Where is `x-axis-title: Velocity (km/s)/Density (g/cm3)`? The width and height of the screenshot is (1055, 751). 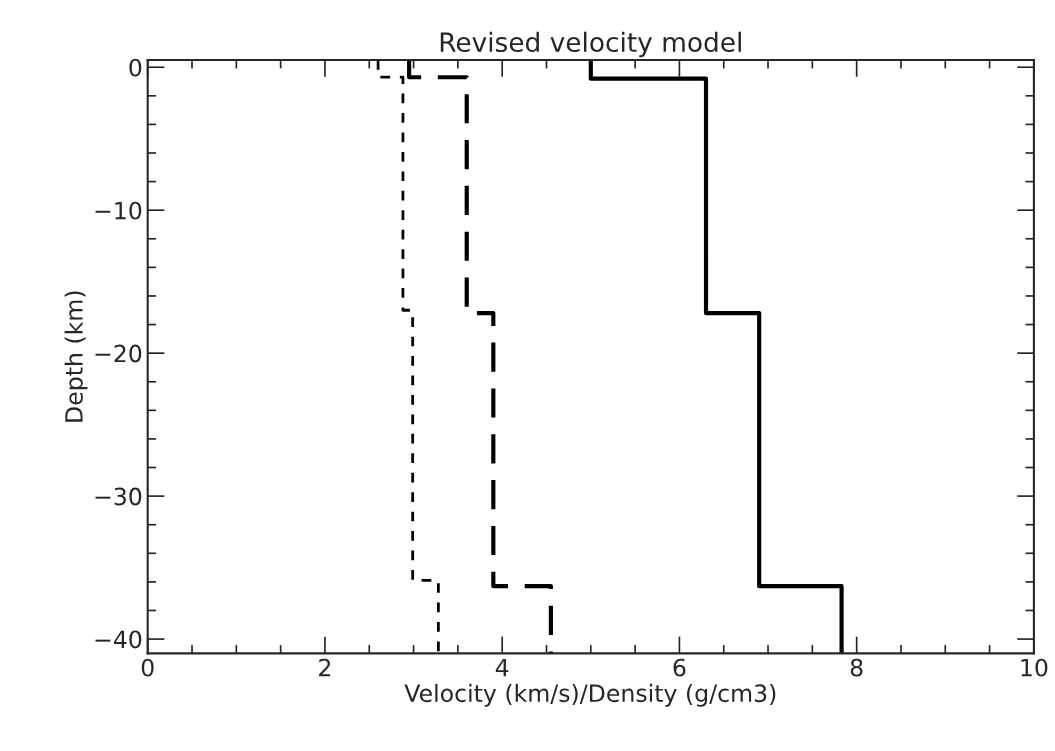
x-axis-title: Velocity (km/s)/Density (g/cm3) is located at coordinates (590, 695).